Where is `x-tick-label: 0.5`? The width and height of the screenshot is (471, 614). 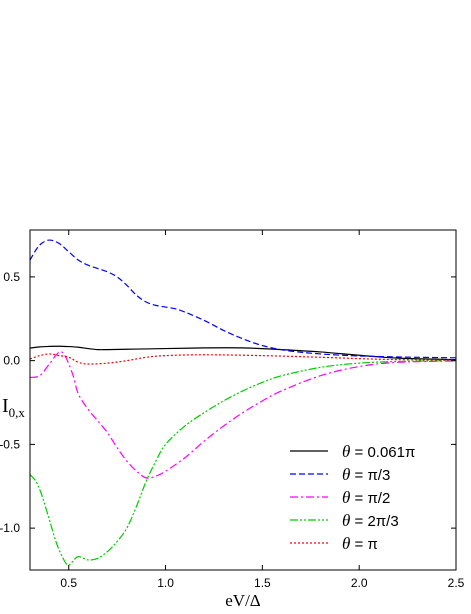 x-tick-label: 0.5 is located at coordinates (68, 583).